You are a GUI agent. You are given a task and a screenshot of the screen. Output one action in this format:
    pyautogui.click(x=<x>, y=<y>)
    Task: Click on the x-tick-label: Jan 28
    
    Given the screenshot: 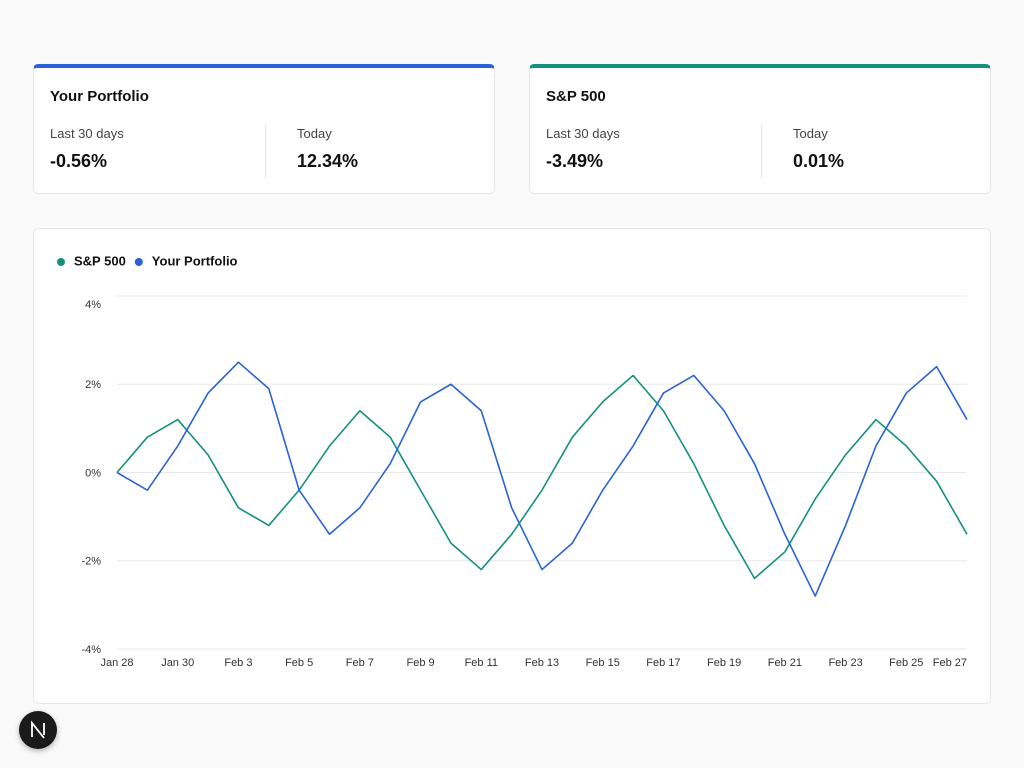 What is the action you would take?
    pyautogui.click(x=116, y=663)
    